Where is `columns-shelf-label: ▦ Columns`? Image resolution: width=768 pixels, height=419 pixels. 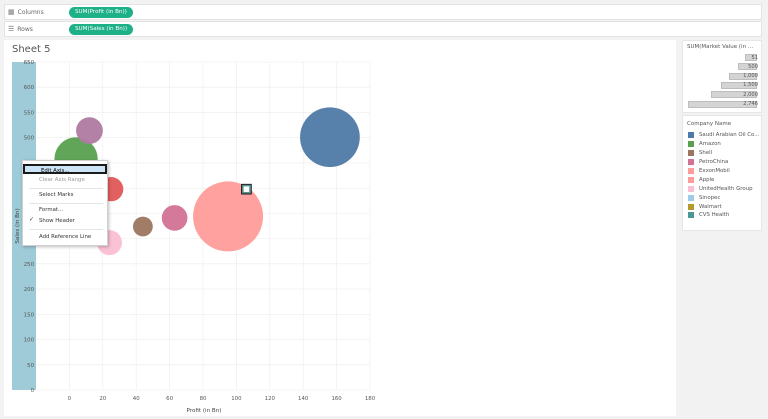
columns-shelf-label: ▦ Columns is located at coordinates (26, 12).